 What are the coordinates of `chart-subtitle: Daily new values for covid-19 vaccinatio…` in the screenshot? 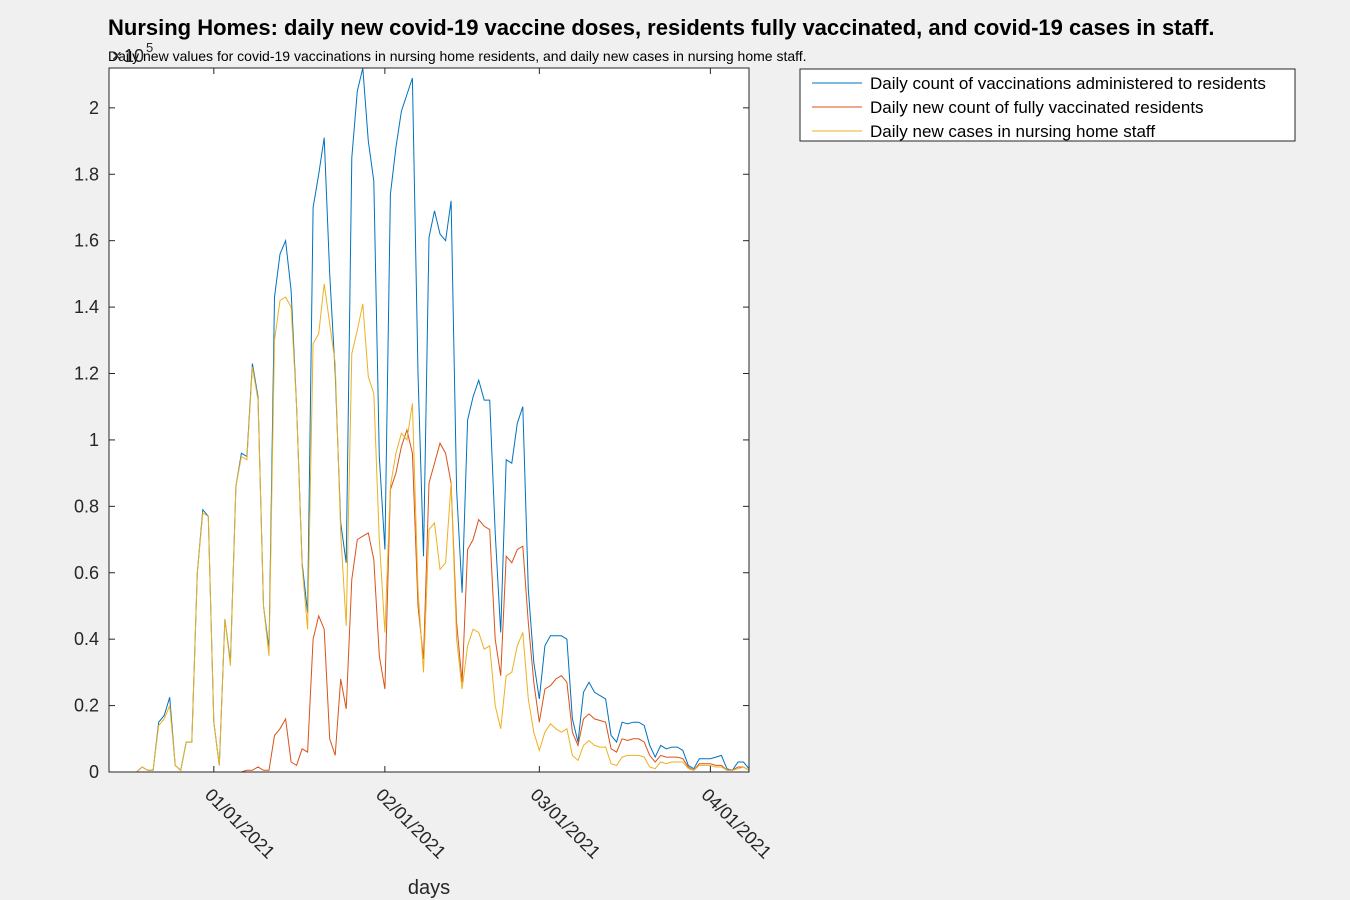 It's located at (457, 56).